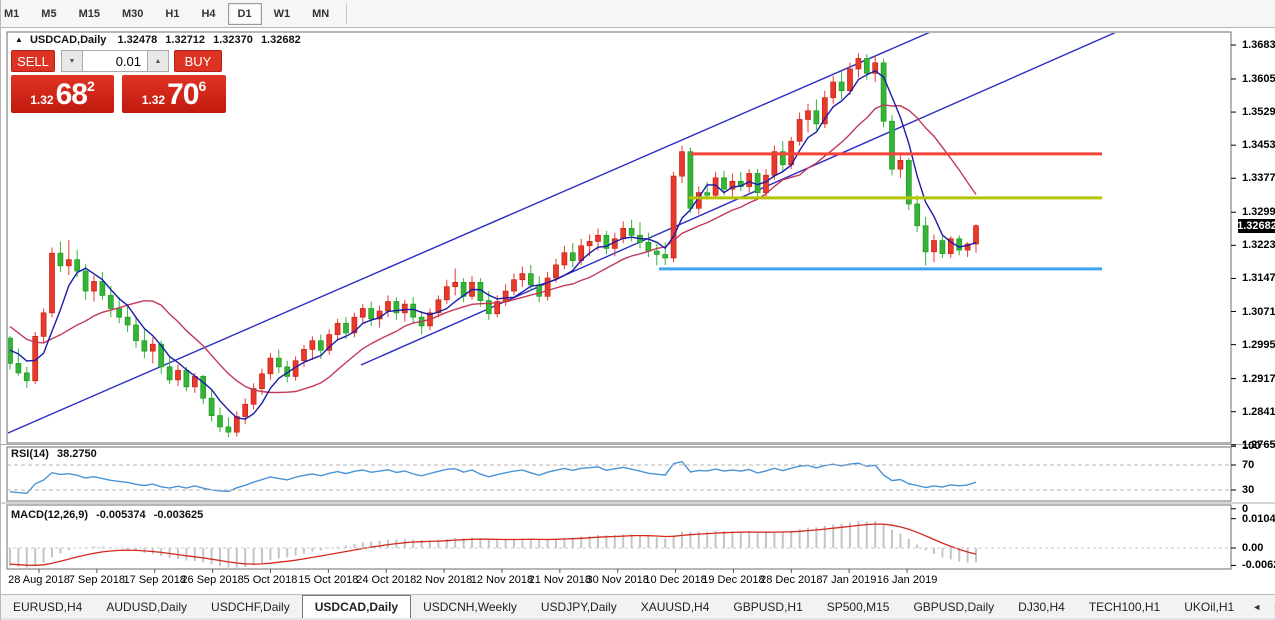 The image size is (1275, 620). I want to click on timeframe-button-m30: M30, so click(132, 13).